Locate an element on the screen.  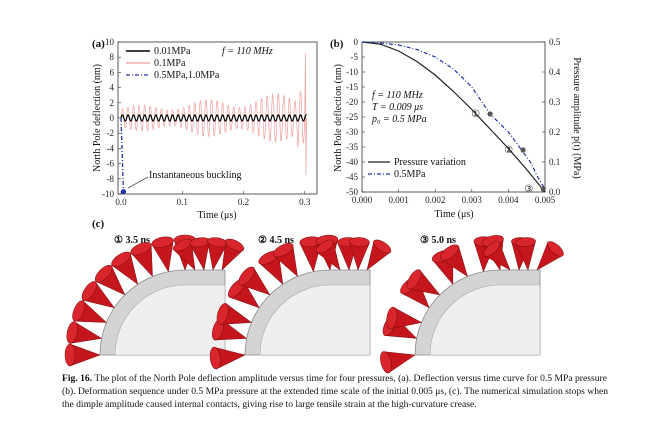
panel-a-y-tick-label: 6 is located at coordinates (112, 72).